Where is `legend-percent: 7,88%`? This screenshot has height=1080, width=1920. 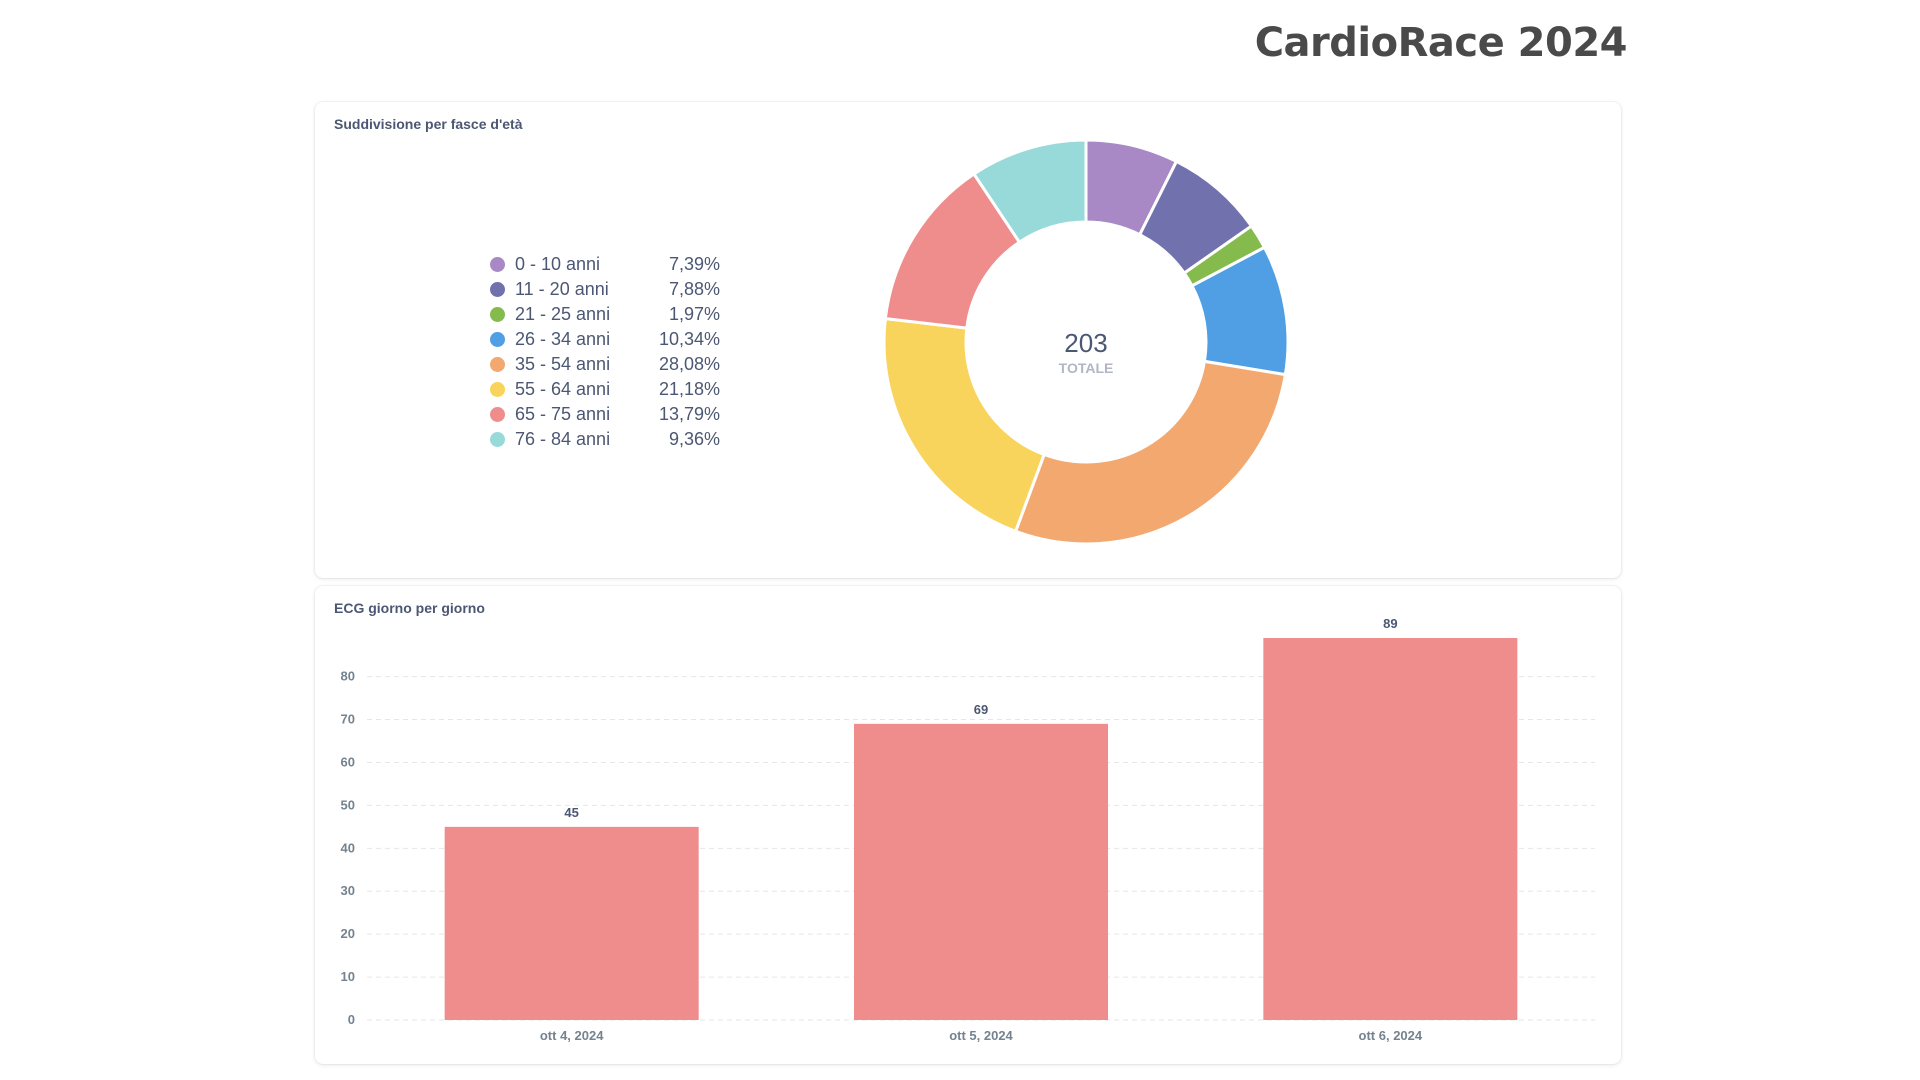
legend-percent: 7,88% is located at coordinates (694, 289).